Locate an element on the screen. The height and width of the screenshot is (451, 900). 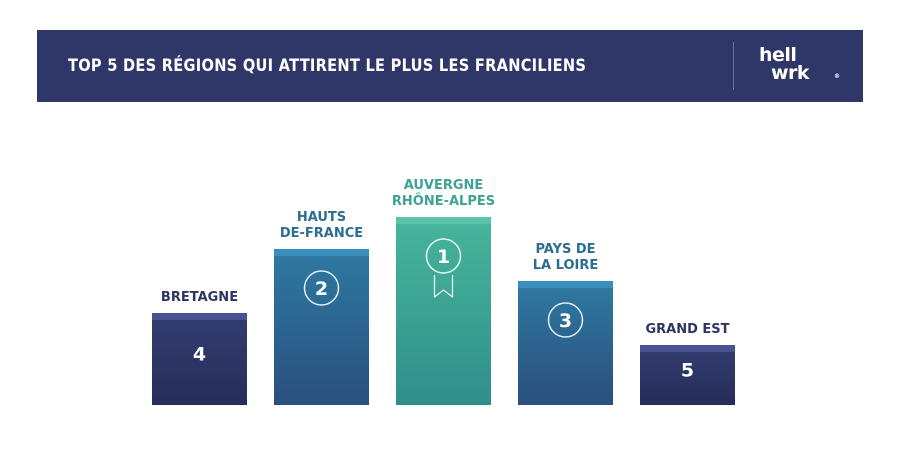
category-label: LA LOIRE is located at coordinates (565, 265).